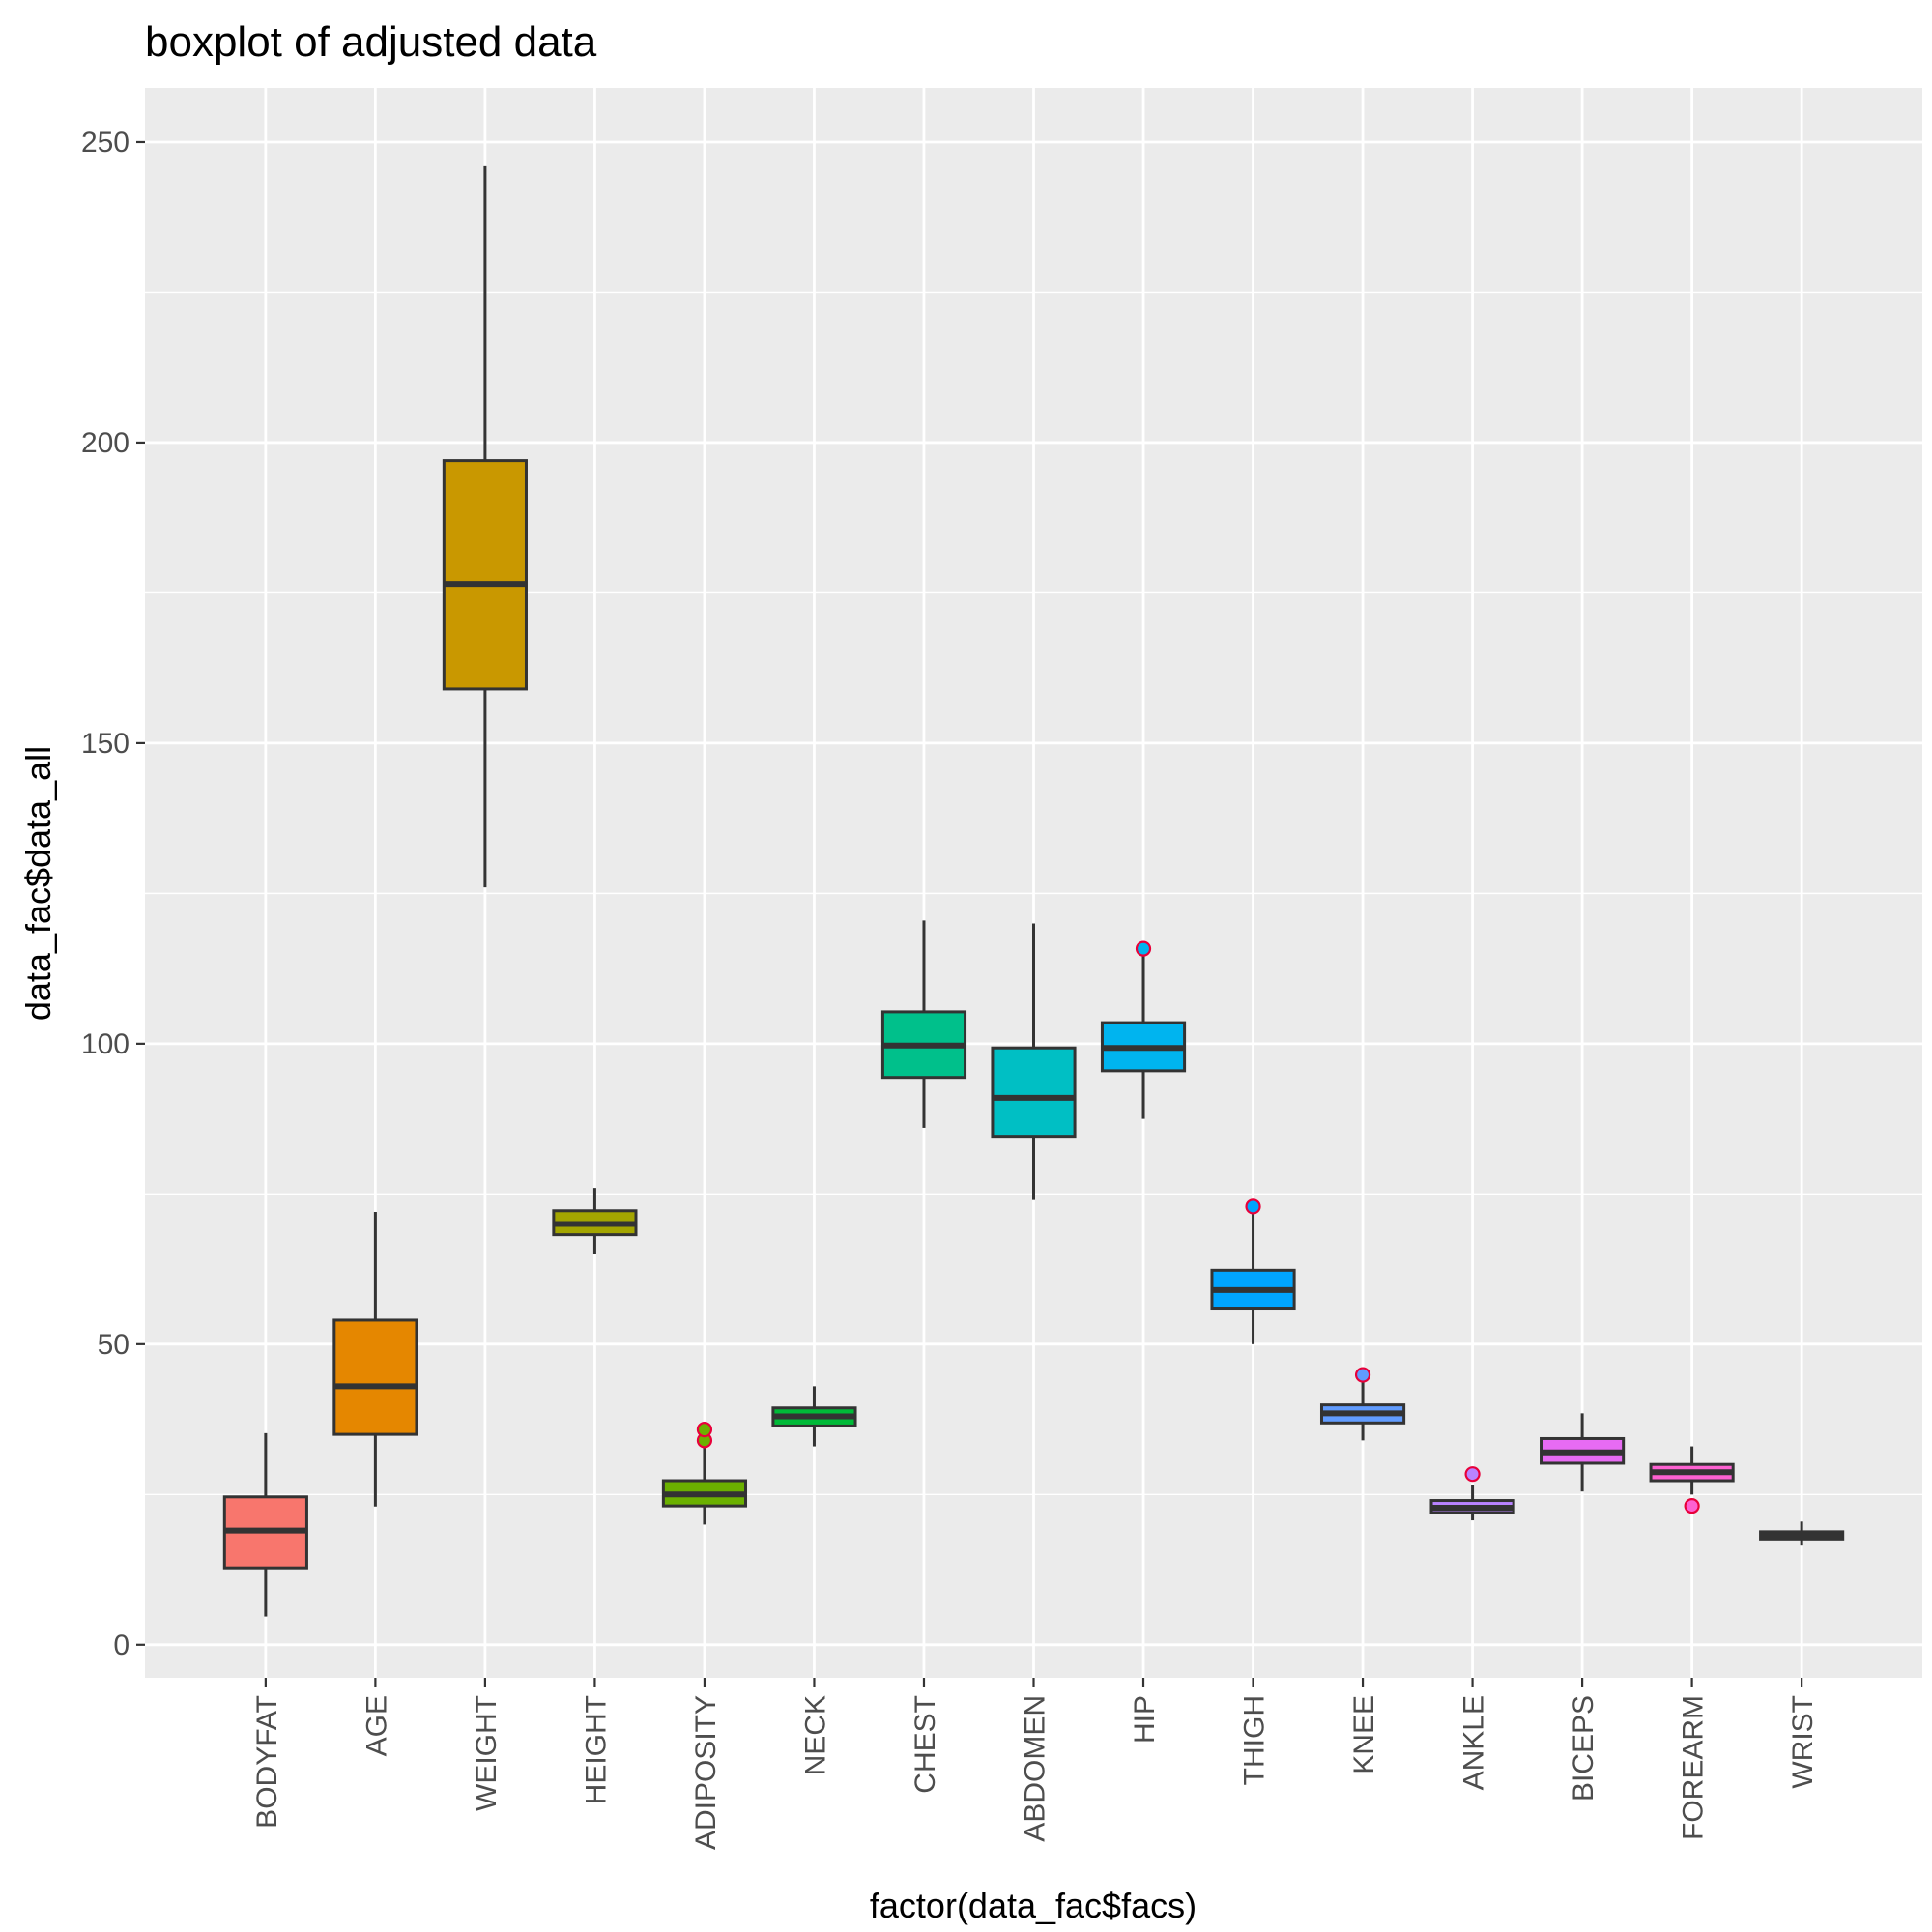  I want to click on y-tick-label: 100, so click(105, 1044).